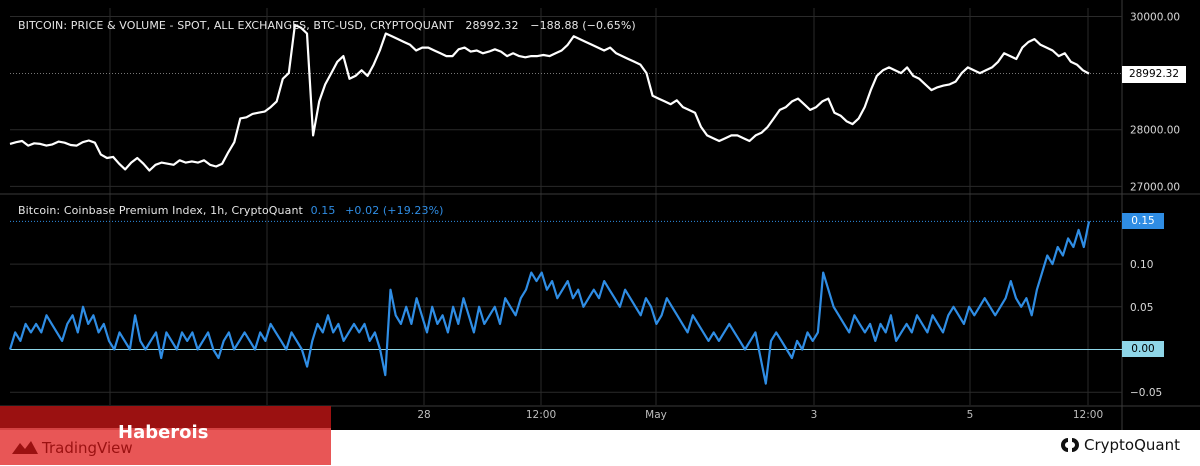  What do you see at coordinates (970, 415) in the screenshot?
I see `x-tick-label: 5` at bounding box center [970, 415].